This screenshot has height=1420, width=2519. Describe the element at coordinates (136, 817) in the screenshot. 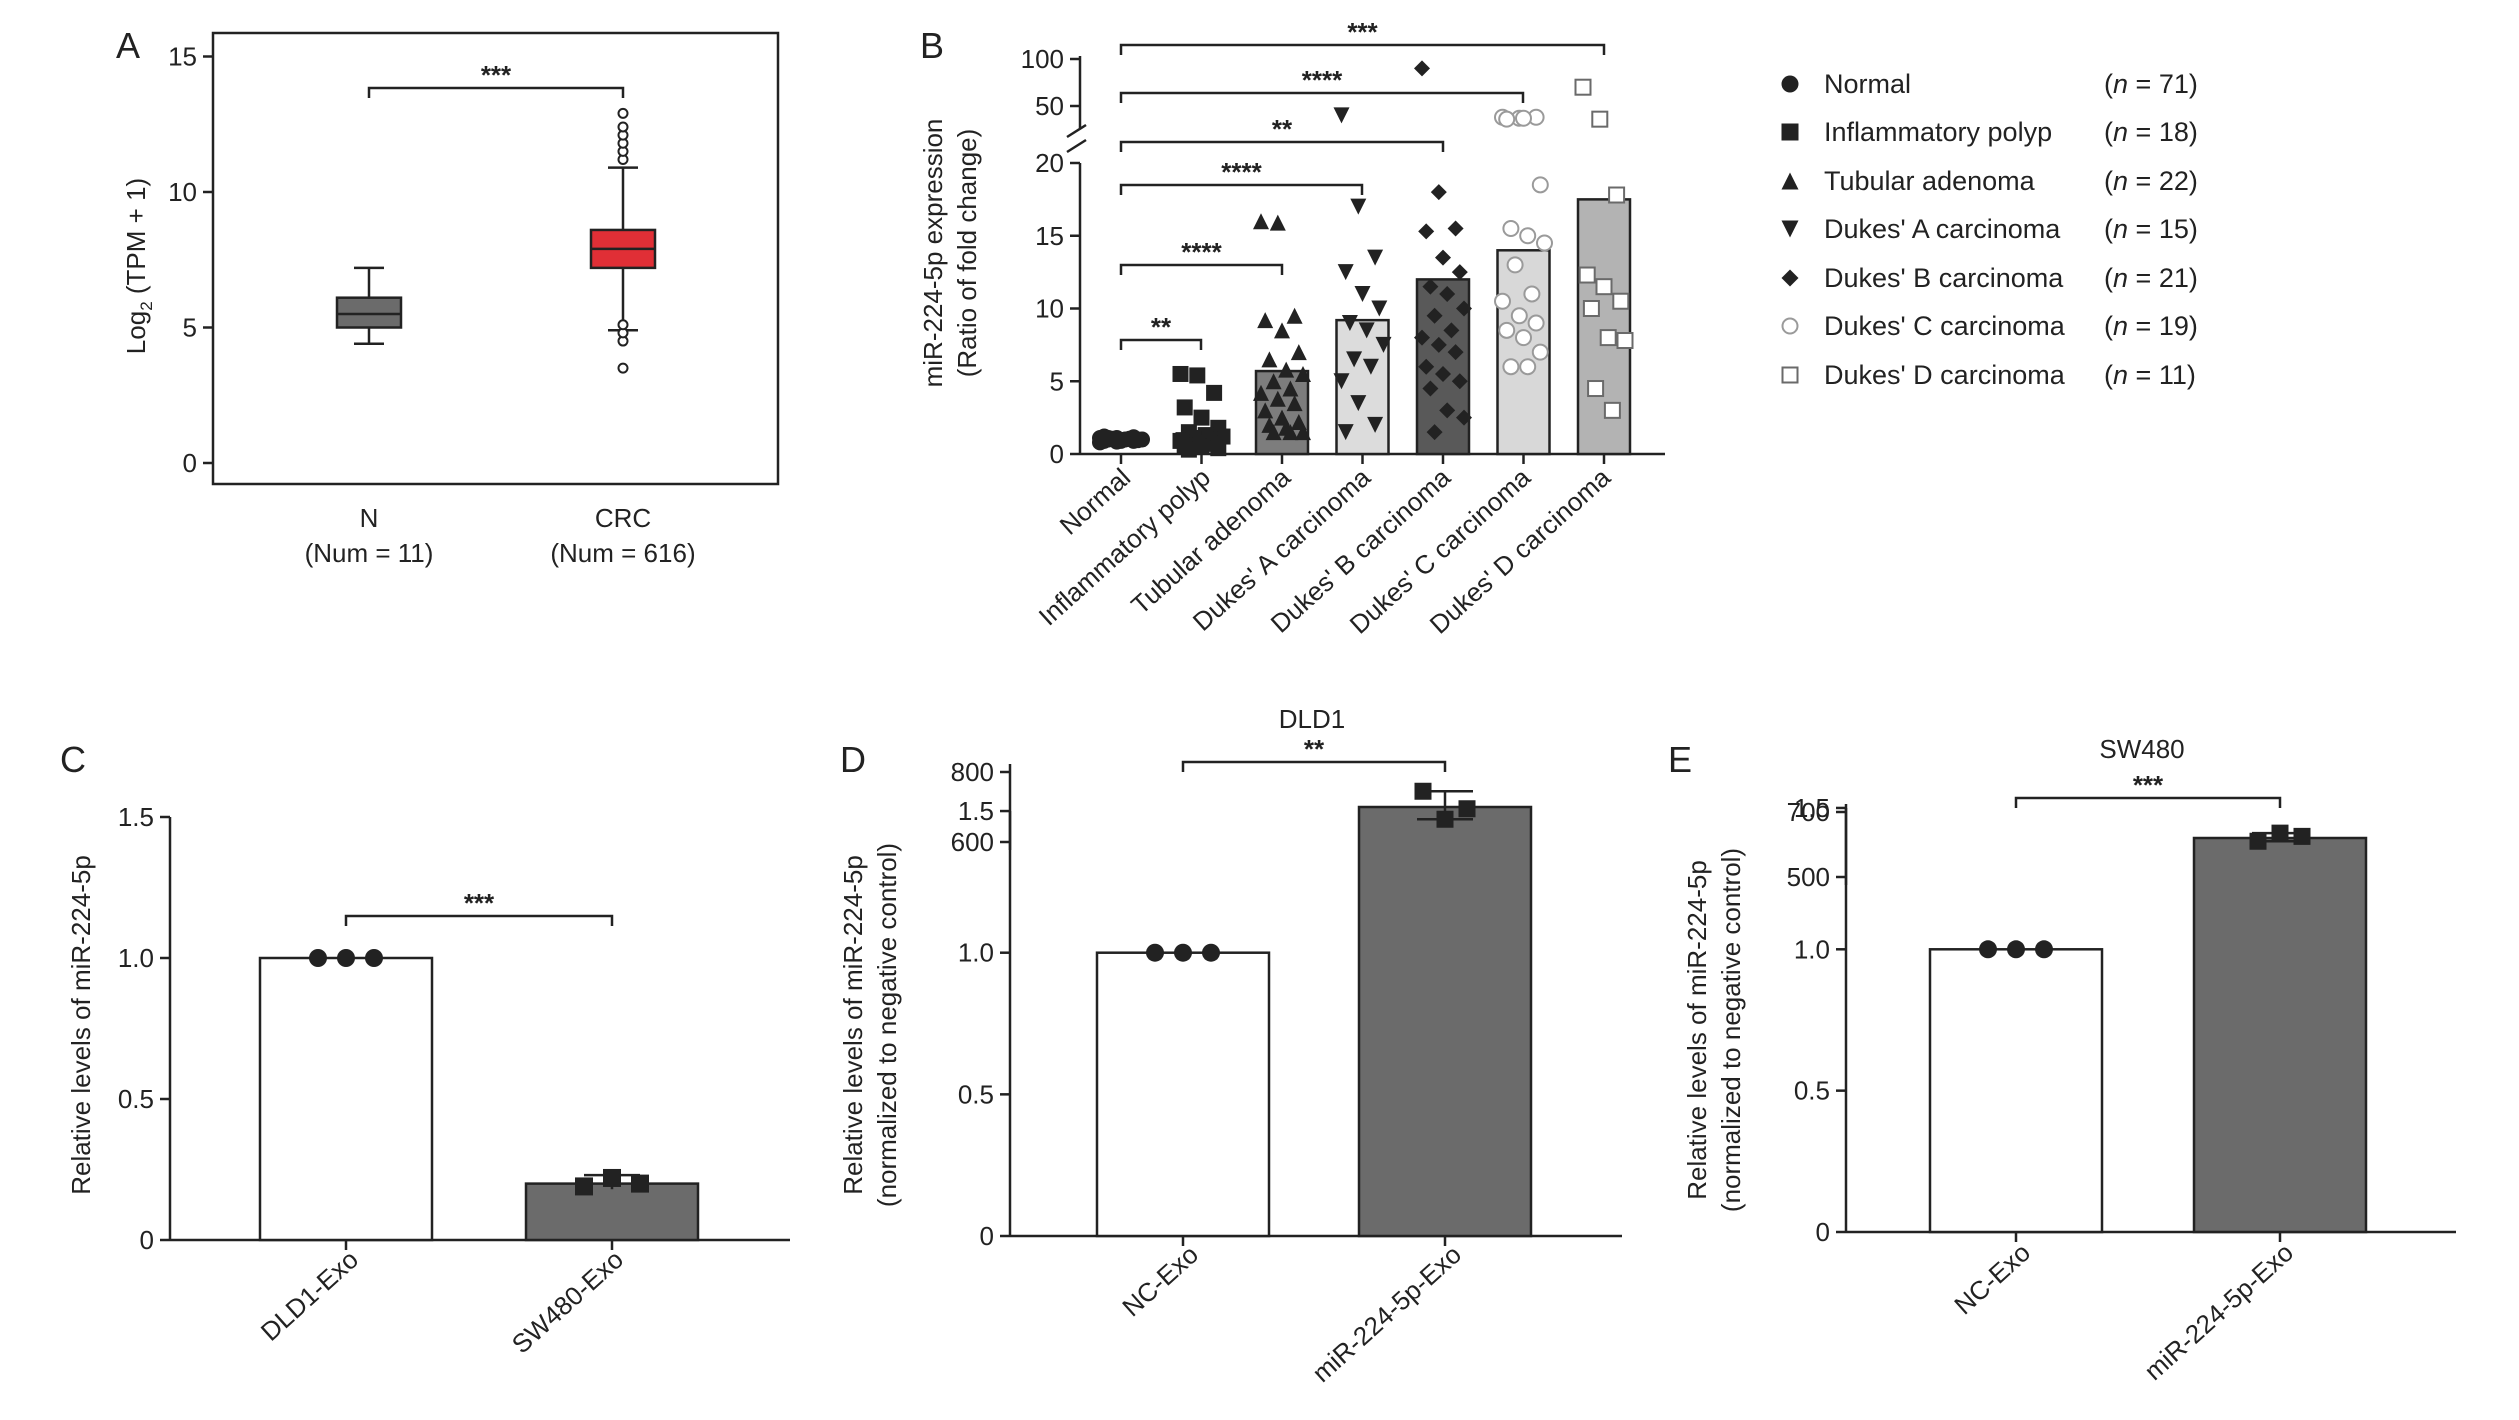

I see `y-tick-label: 1.5` at that location.